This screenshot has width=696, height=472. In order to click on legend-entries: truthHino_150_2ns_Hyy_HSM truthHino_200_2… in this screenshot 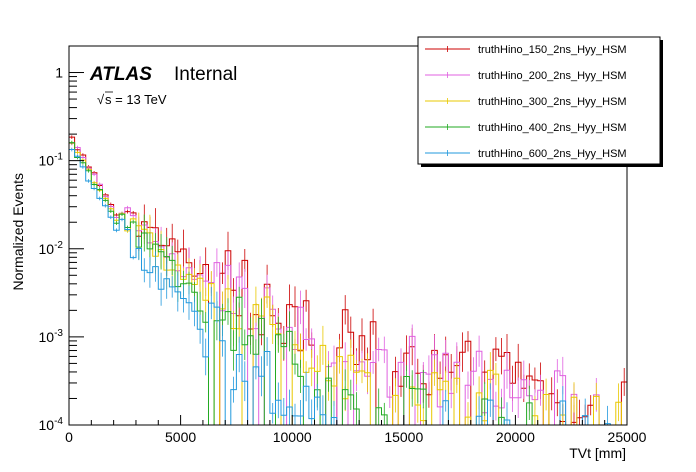, I will do `click(526, 102)`.